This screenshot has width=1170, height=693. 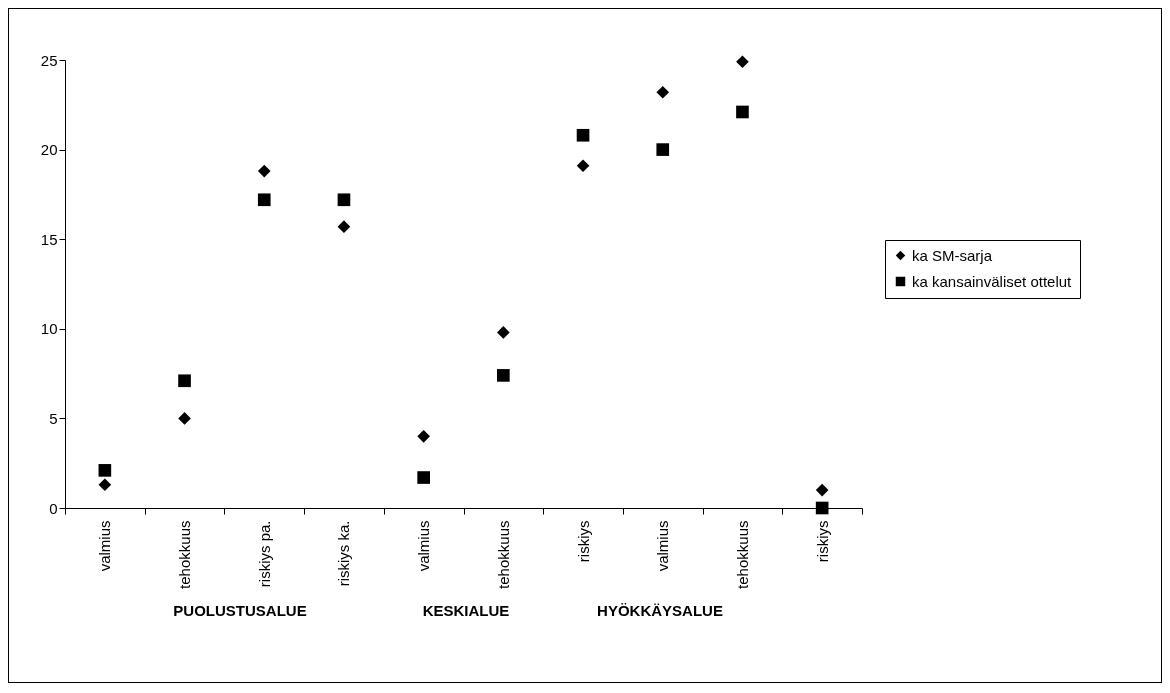 What do you see at coordinates (49, 150) in the screenshot?
I see `y-tick-label: 20` at bounding box center [49, 150].